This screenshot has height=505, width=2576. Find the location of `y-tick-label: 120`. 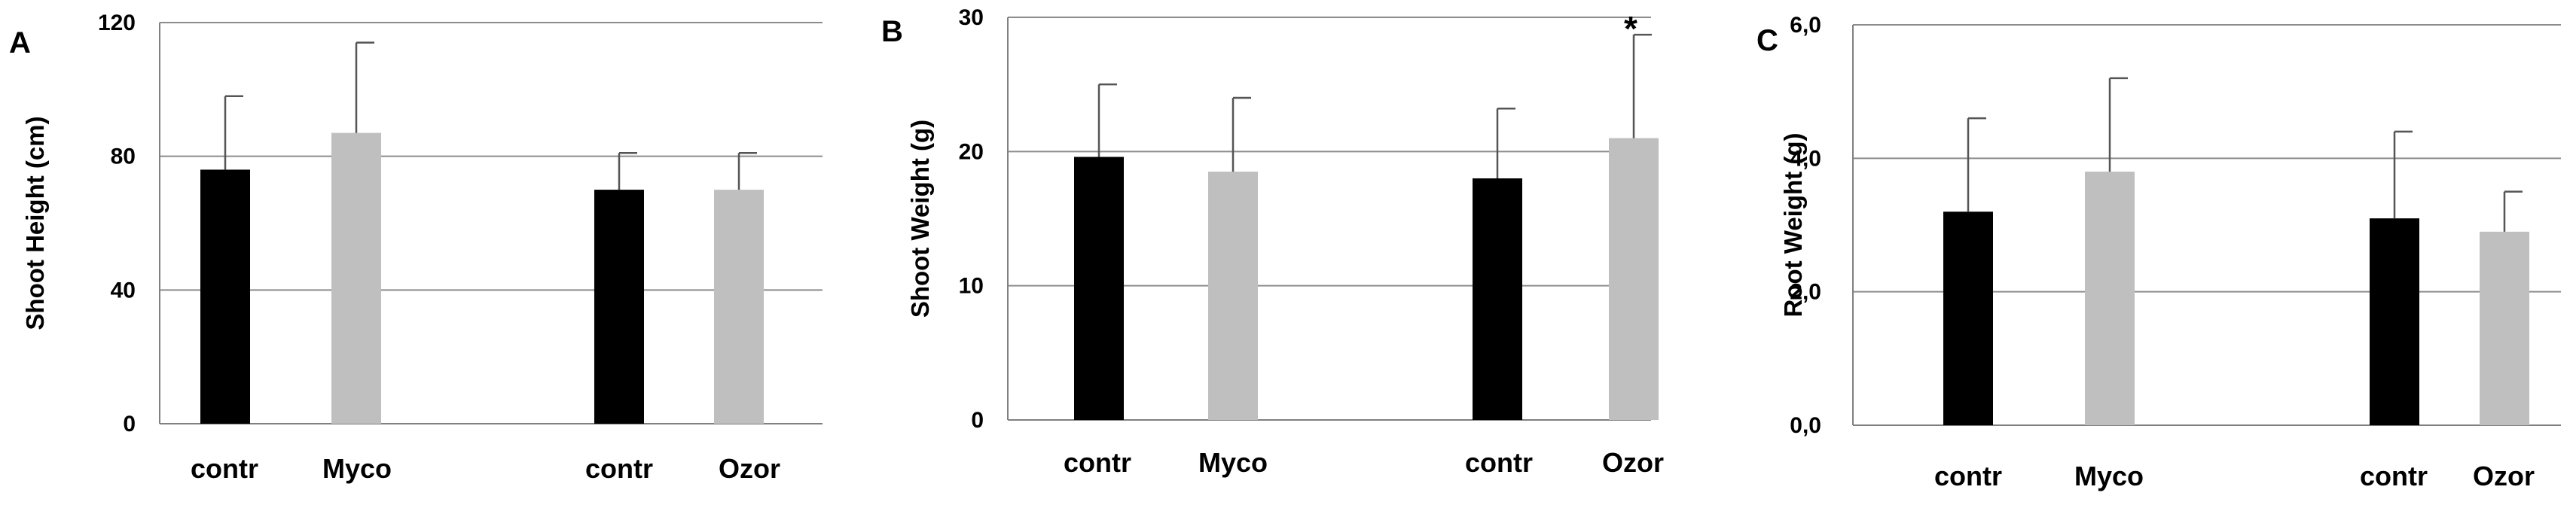

y-tick-label: 120 is located at coordinates (117, 23).